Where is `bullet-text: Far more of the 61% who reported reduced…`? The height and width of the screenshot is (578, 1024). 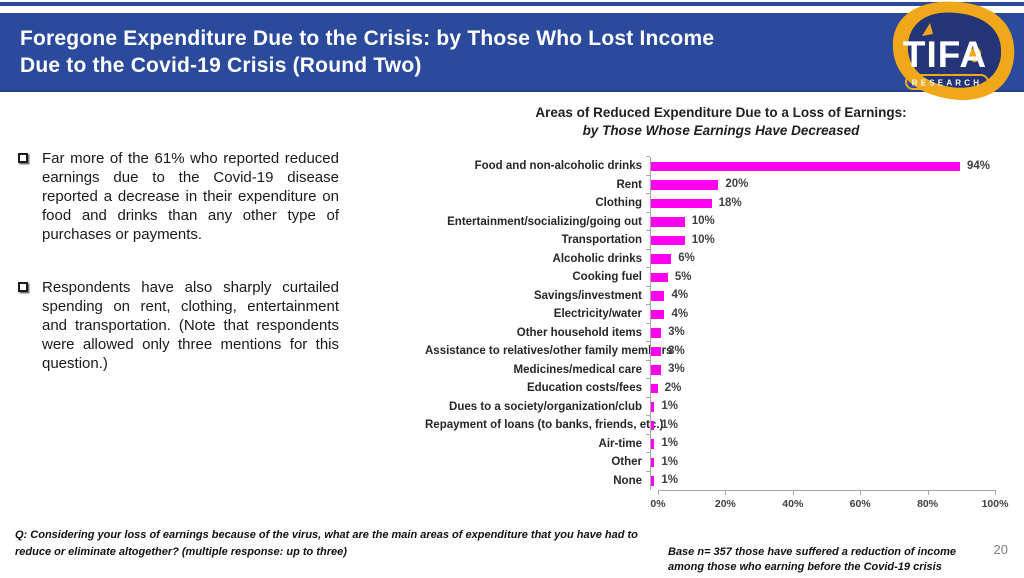
bullet-text: Far more of the 61% who reported reduced… is located at coordinates (190, 196).